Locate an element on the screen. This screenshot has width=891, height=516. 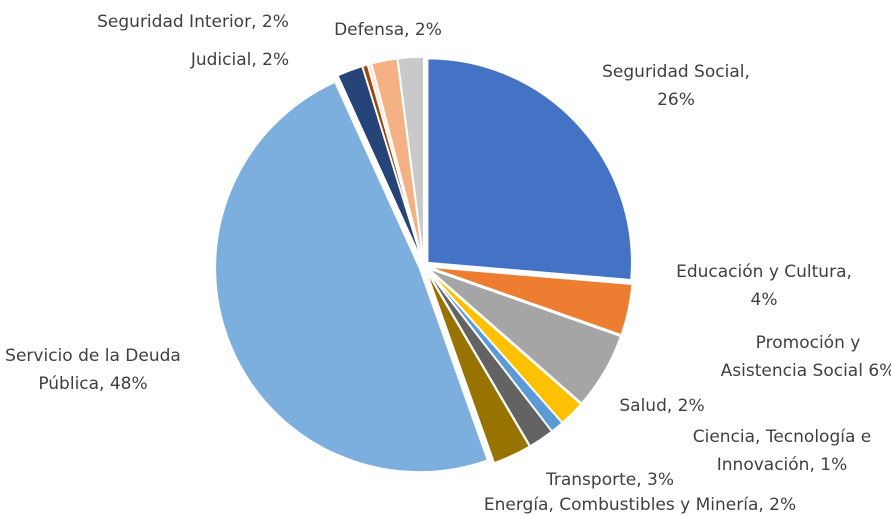
data-label: Ciencia, Tecnología e is located at coordinates (782, 437).